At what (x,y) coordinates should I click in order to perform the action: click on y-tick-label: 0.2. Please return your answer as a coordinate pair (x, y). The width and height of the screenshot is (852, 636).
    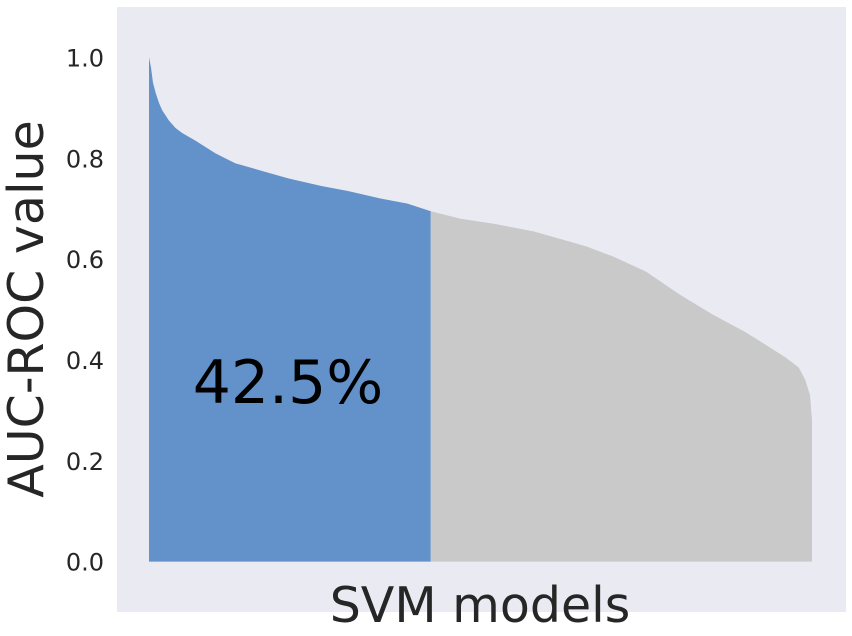
    Looking at the image, I should click on (85, 462).